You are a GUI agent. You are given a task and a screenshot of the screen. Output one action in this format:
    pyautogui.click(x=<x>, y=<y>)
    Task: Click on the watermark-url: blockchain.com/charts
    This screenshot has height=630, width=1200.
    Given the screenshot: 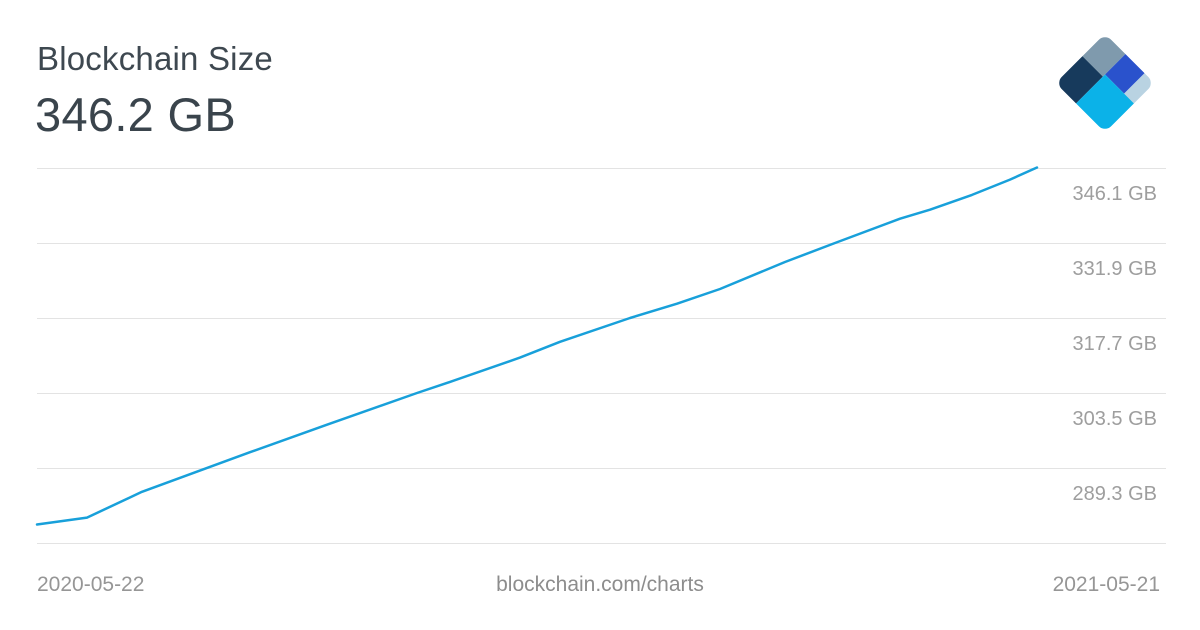 What is the action you would take?
    pyautogui.click(x=600, y=584)
    